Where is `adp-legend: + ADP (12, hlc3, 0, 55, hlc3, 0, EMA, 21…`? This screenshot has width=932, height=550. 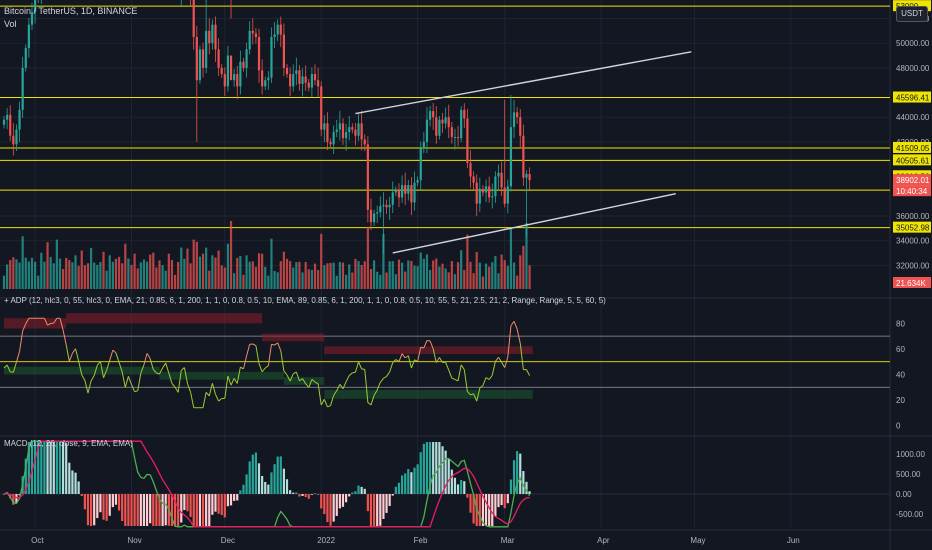 adp-legend: + ADP (12, hlc3, 0, 55, hlc3, 0, EMA, 21… is located at coordinates (305, 300).